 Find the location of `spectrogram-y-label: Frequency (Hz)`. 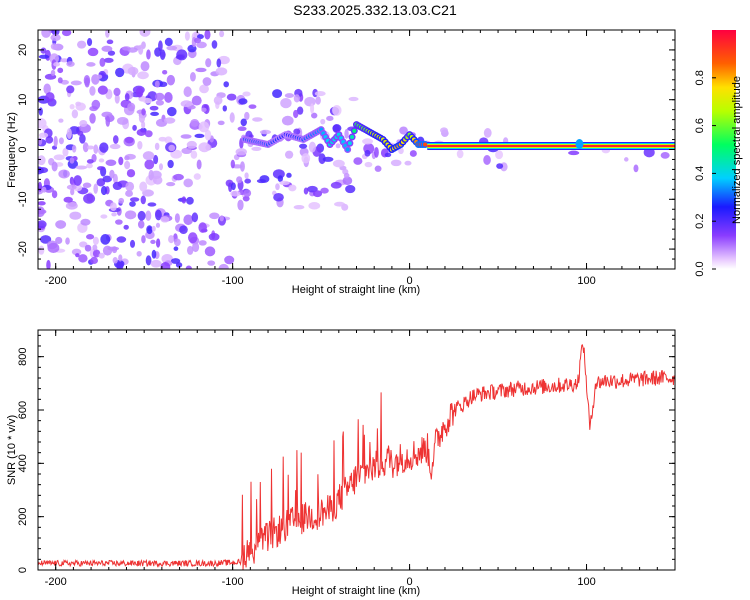

spectrogram-y-label: Frequency (Hz) is located at coordinates (12, 150).